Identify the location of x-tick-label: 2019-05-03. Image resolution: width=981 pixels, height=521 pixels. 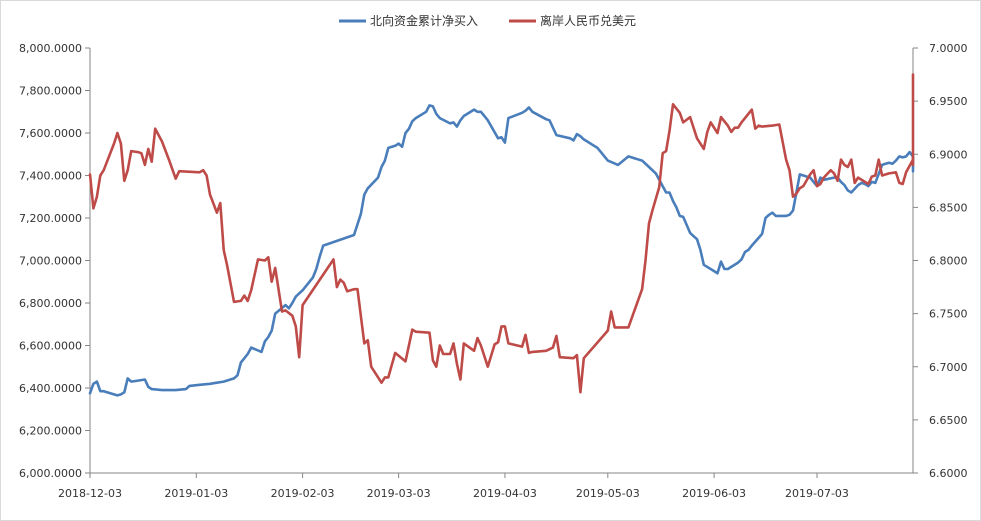
(608, 493).